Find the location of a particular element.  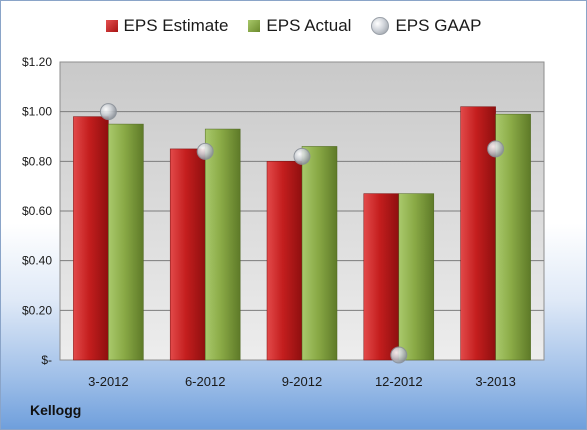

y-tick-label: $1.20 is located at coordinates (37, 62).